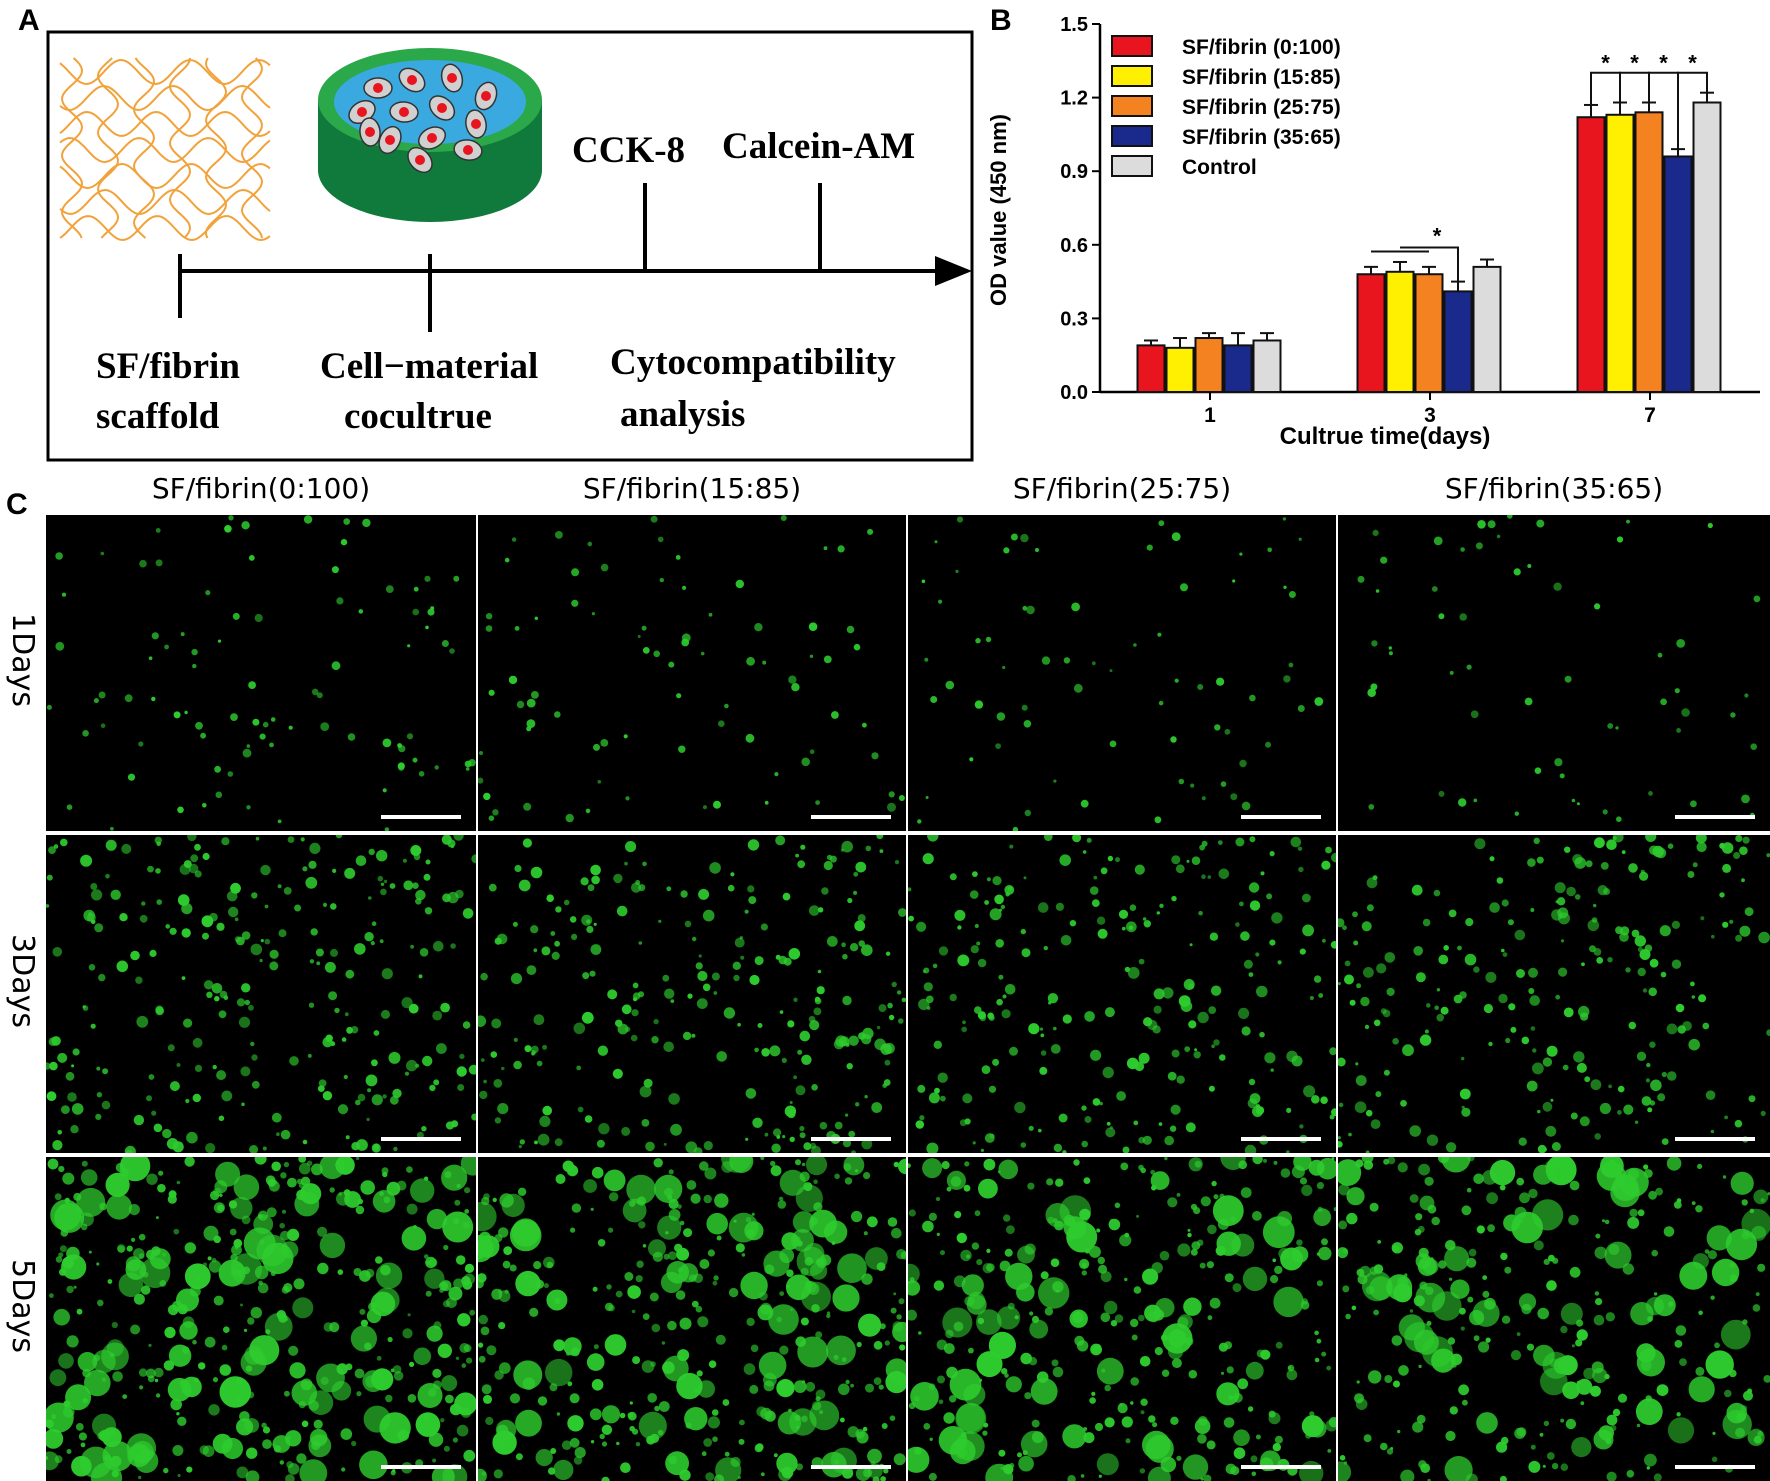 The image size is (1770, 1481). Describe the element at coordinates (1437, 236) in the screenshot. I see `significance-star: *` at that location.